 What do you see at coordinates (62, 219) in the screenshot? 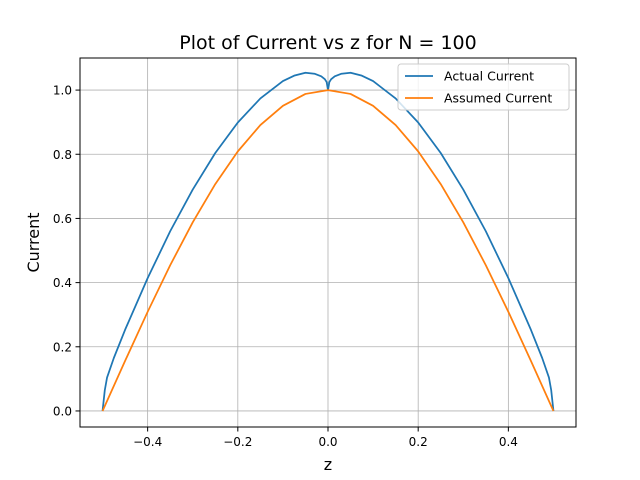
I see `y-tick-label: 0.6` at bounding box center [62, 219].